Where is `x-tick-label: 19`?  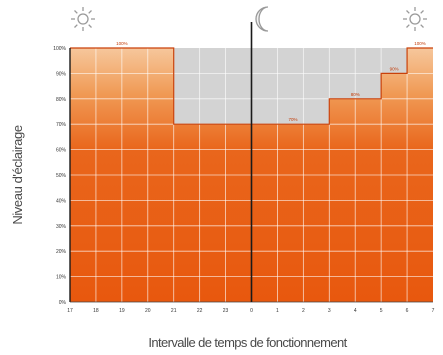
x-tick-label: 19 is located at coordinates (122, 311).